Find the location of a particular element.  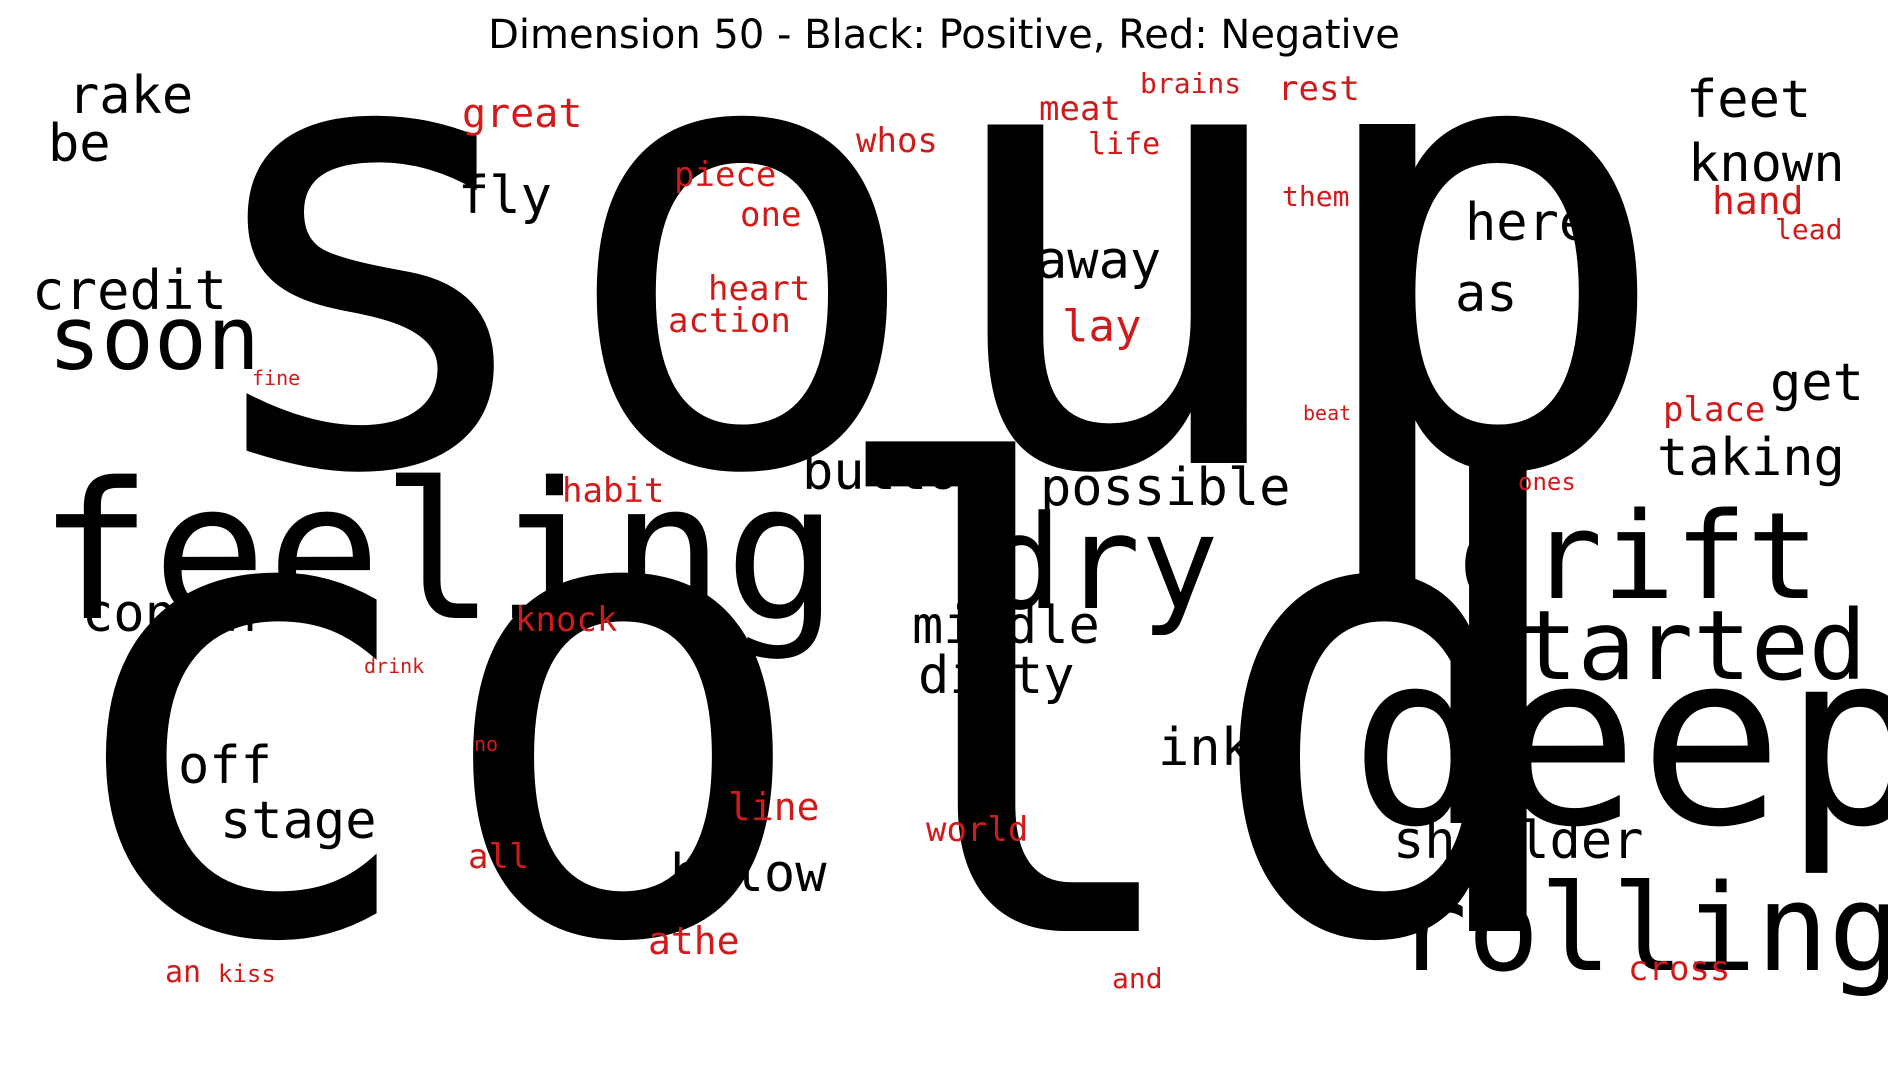

word-great: great is located at coordinates (522, 114).